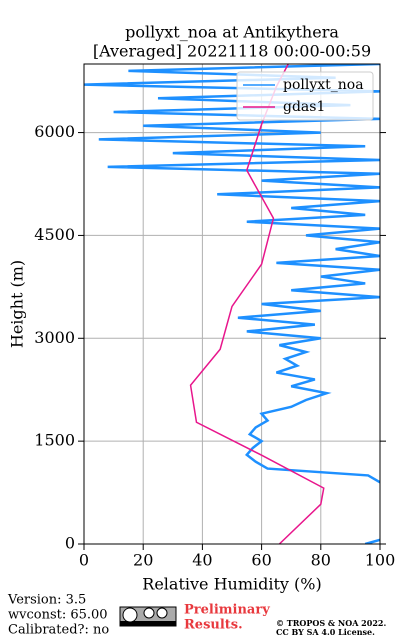 This screenshot has height=640, width=400. What do you see at coordinates (325, 632) in the screenshot?
I see `license: CC BY SA 4.0 License.` at bounding box center [325, 632].